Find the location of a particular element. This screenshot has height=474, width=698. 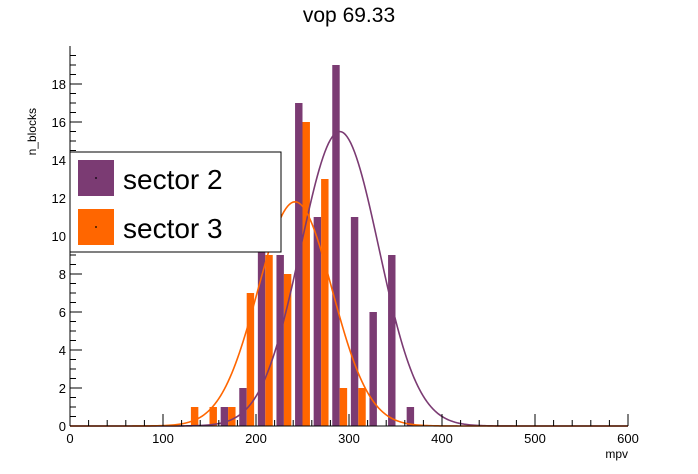

y-tick-label: 2 is located at coordinates (62, 388).